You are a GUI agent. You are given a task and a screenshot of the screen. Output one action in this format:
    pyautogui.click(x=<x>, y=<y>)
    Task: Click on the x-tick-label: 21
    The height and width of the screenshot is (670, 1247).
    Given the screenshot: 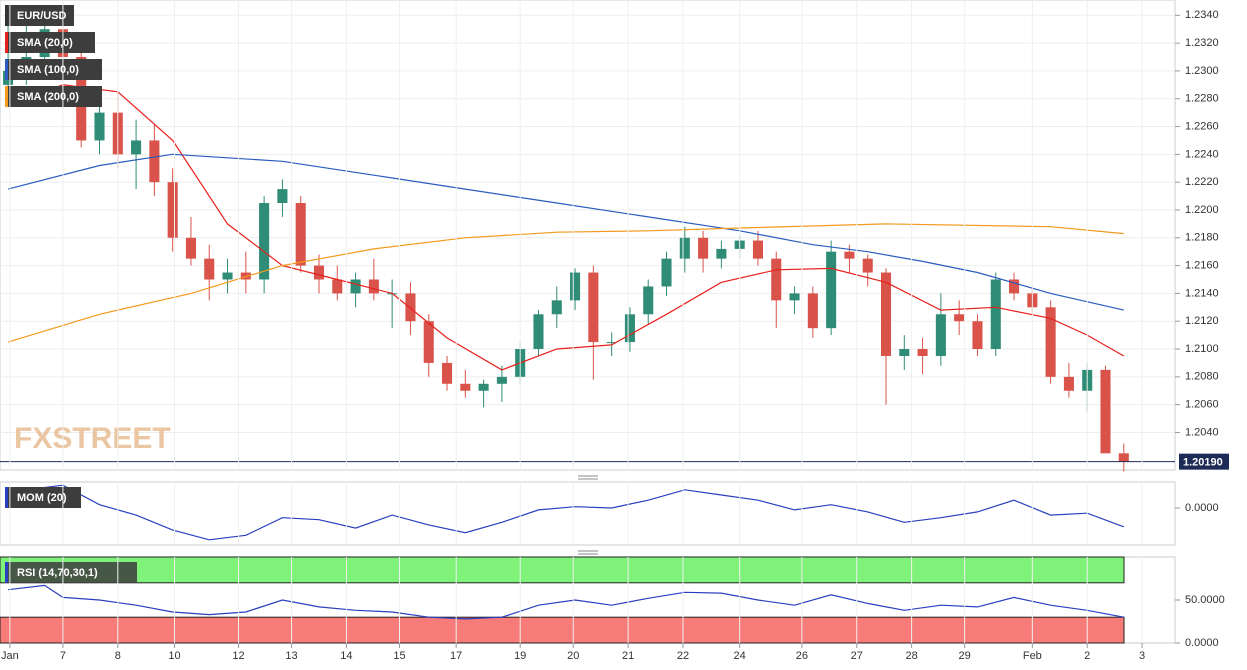 What is the action you would take?
    pyautogui.click(x=628, y=656)
    